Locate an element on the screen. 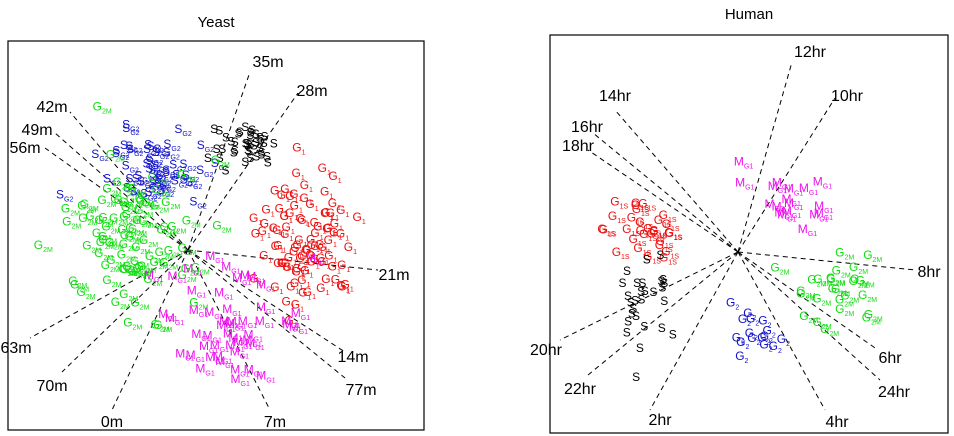  human-ray-label-22hr: 22hr is located at coordinates (580, 389).